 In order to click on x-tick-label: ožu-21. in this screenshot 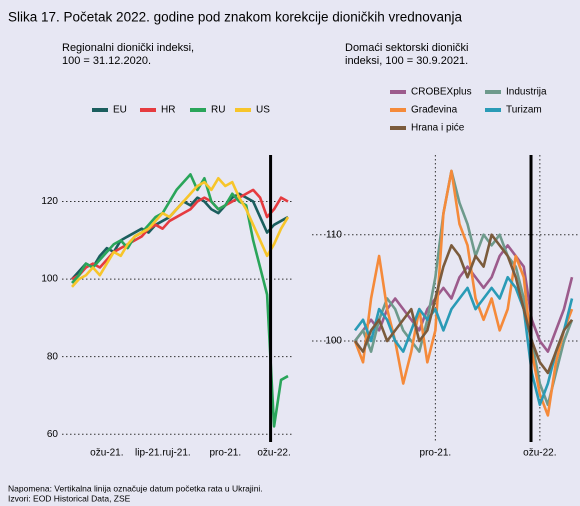, I will do `click(106, 453)`.